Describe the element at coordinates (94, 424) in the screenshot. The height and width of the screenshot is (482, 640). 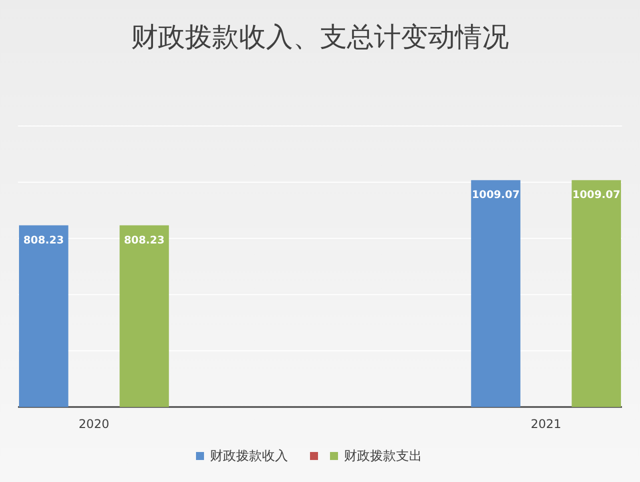
I see `x-tick-label: 2020` at that location.